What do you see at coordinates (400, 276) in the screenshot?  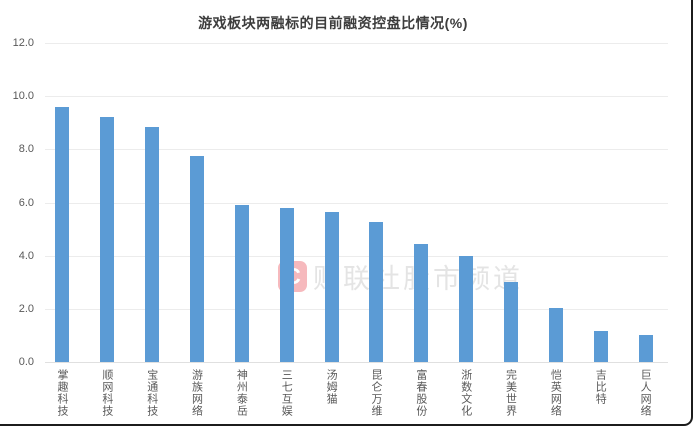 I see `watermark: C 财联社股市频道` at bounding box center [400, 276].